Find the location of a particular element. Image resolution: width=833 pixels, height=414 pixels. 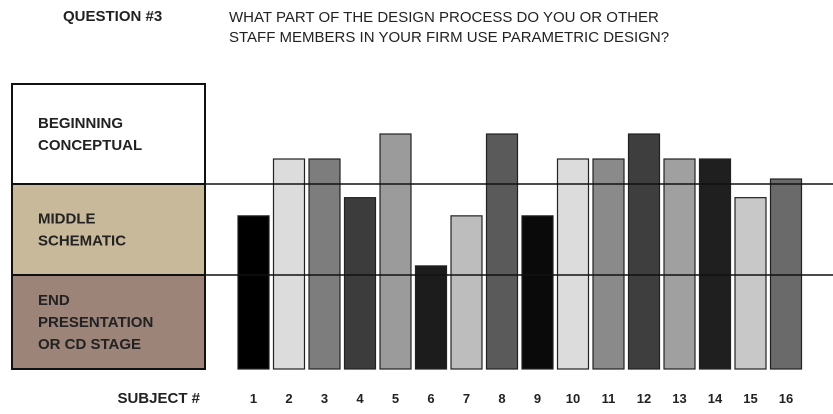

x-tick-1: 1 is located at coordinates (253, 398).